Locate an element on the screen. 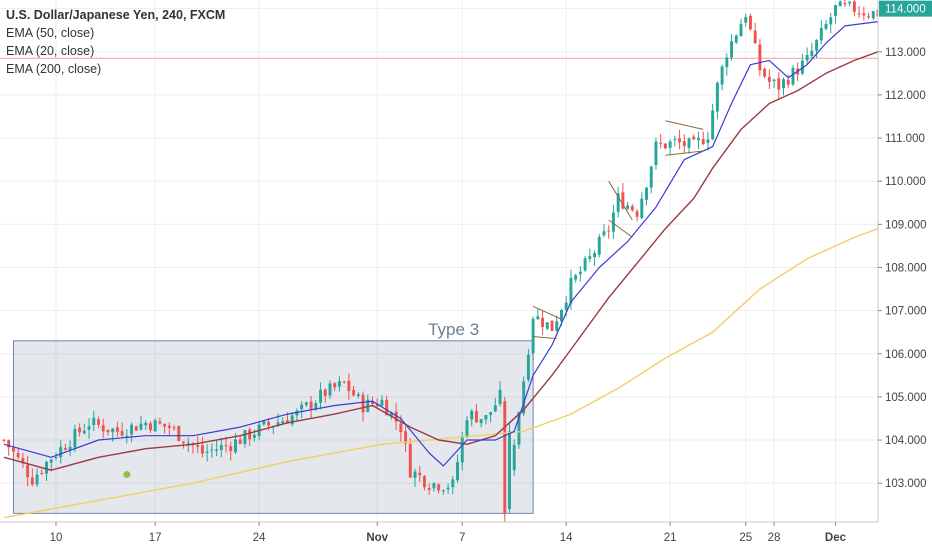 This screenshot has height=550, width=932. last-price-label: 114.000 is located at coordinates (905, 10).